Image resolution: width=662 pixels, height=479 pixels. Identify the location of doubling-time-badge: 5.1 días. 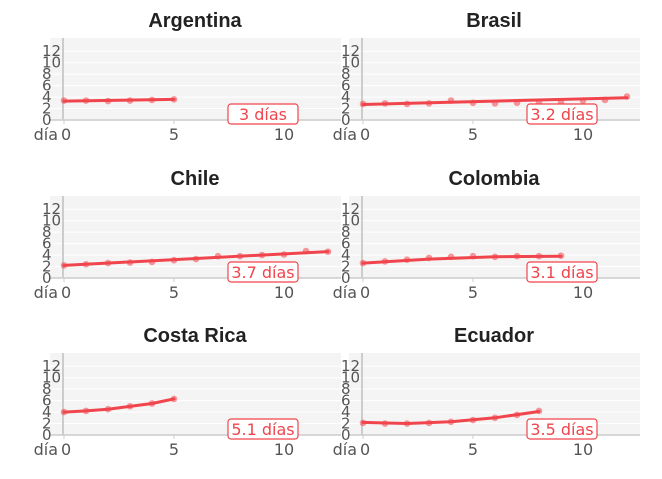
(263, 429).